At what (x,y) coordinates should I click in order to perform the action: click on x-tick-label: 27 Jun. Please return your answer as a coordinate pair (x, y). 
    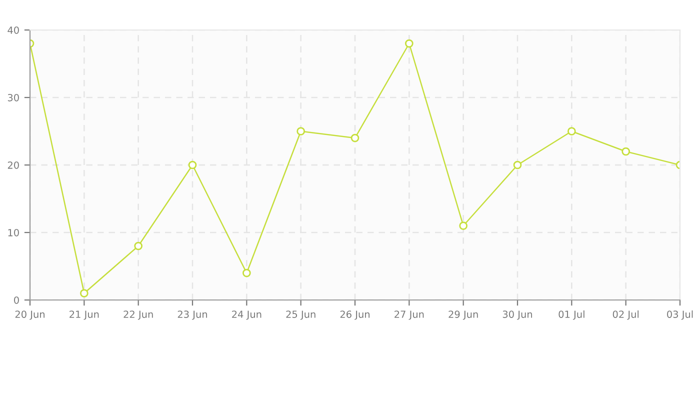
    Looking at the image, I should click on (409, 315).